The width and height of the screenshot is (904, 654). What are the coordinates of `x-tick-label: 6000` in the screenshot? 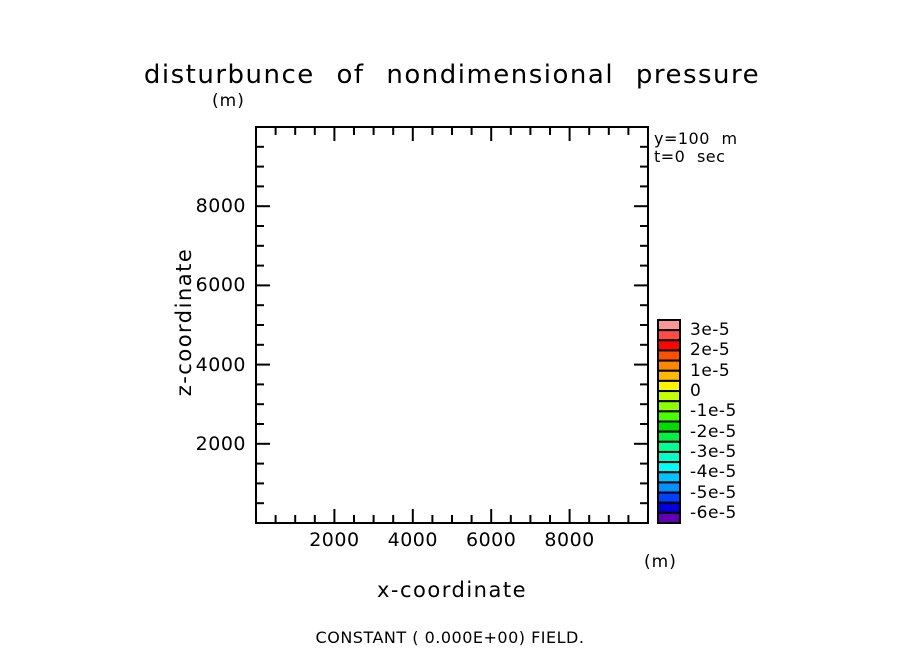 It's located at (491, 540).